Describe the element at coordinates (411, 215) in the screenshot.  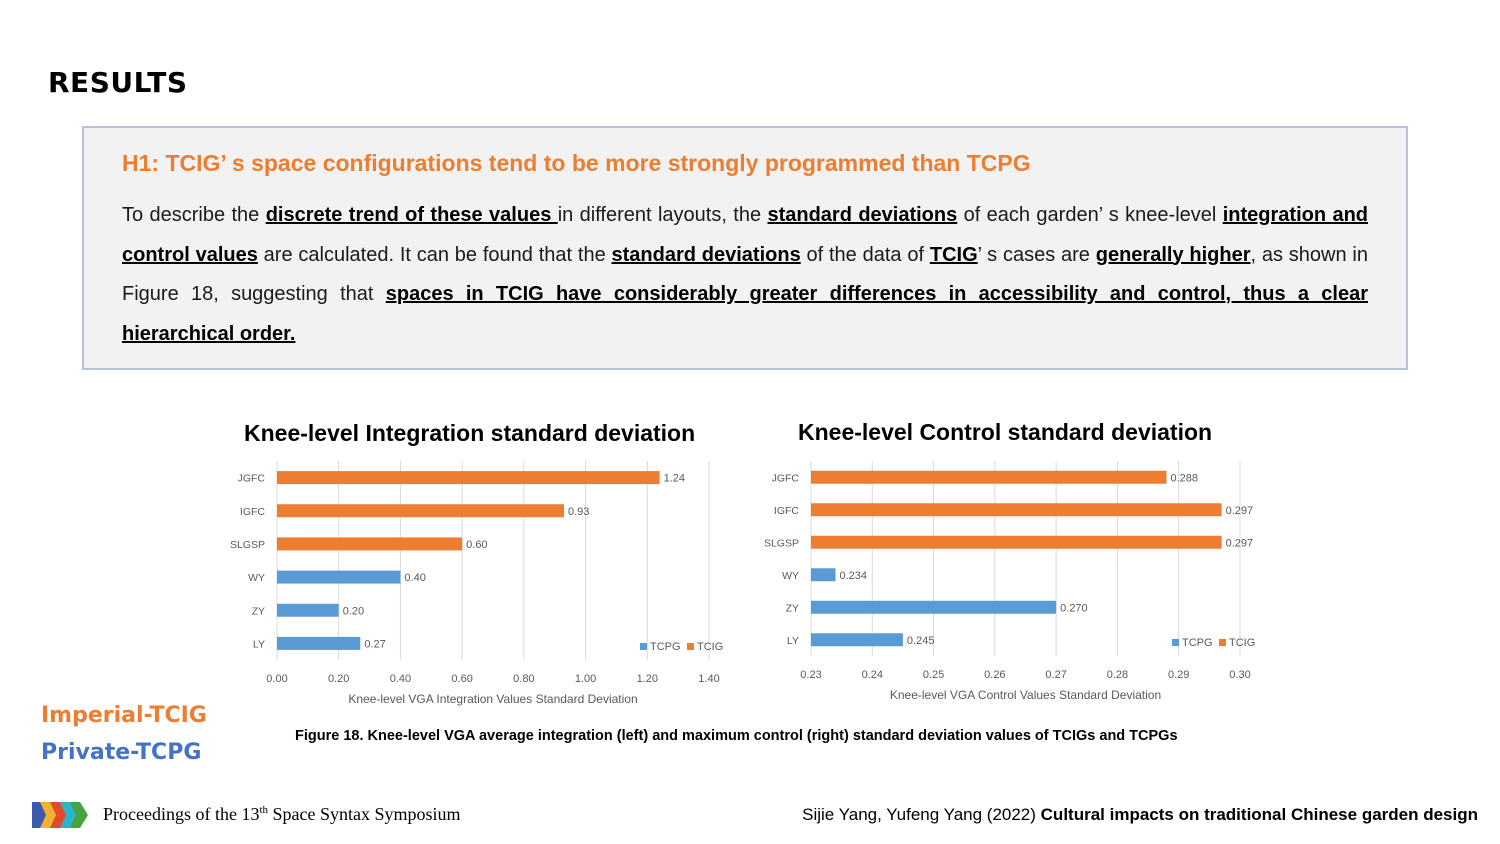
I see `emphasis-text: discrete trend of these values` at that location.